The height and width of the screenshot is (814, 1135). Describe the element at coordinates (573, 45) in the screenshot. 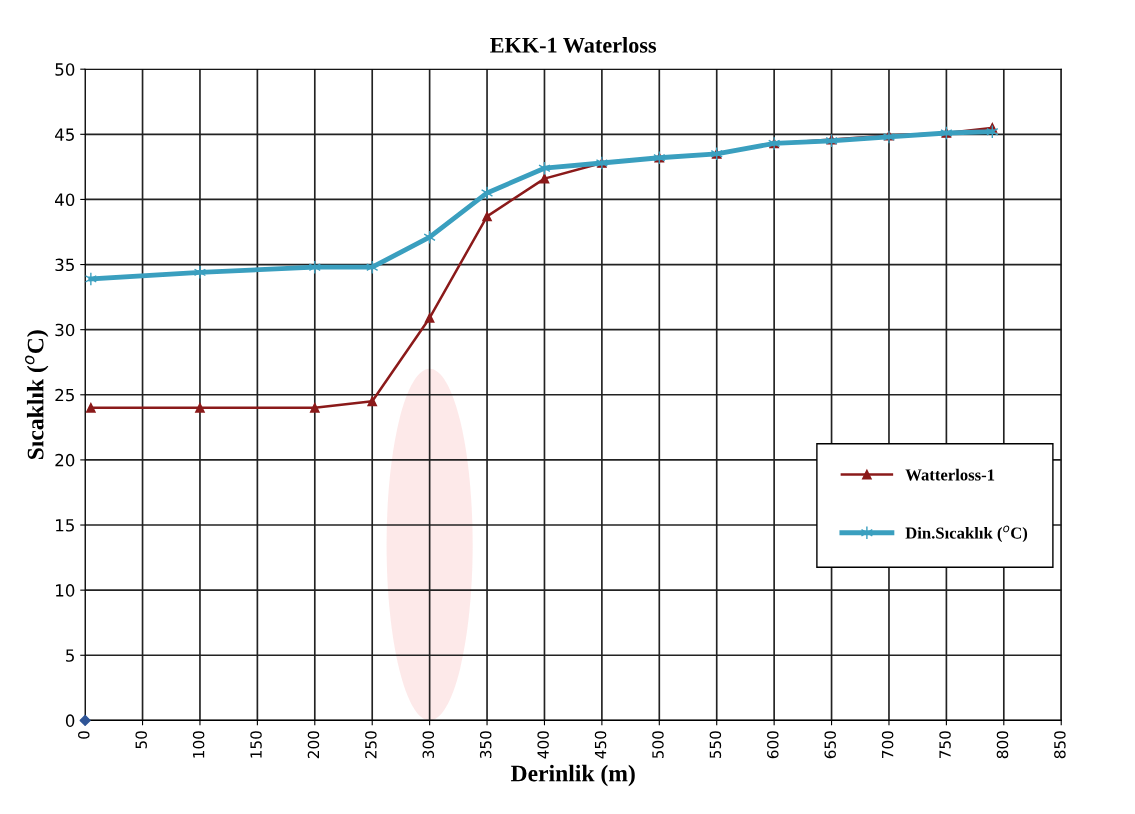

I see `chart-title: EKK-1 Waterloss` at that location.